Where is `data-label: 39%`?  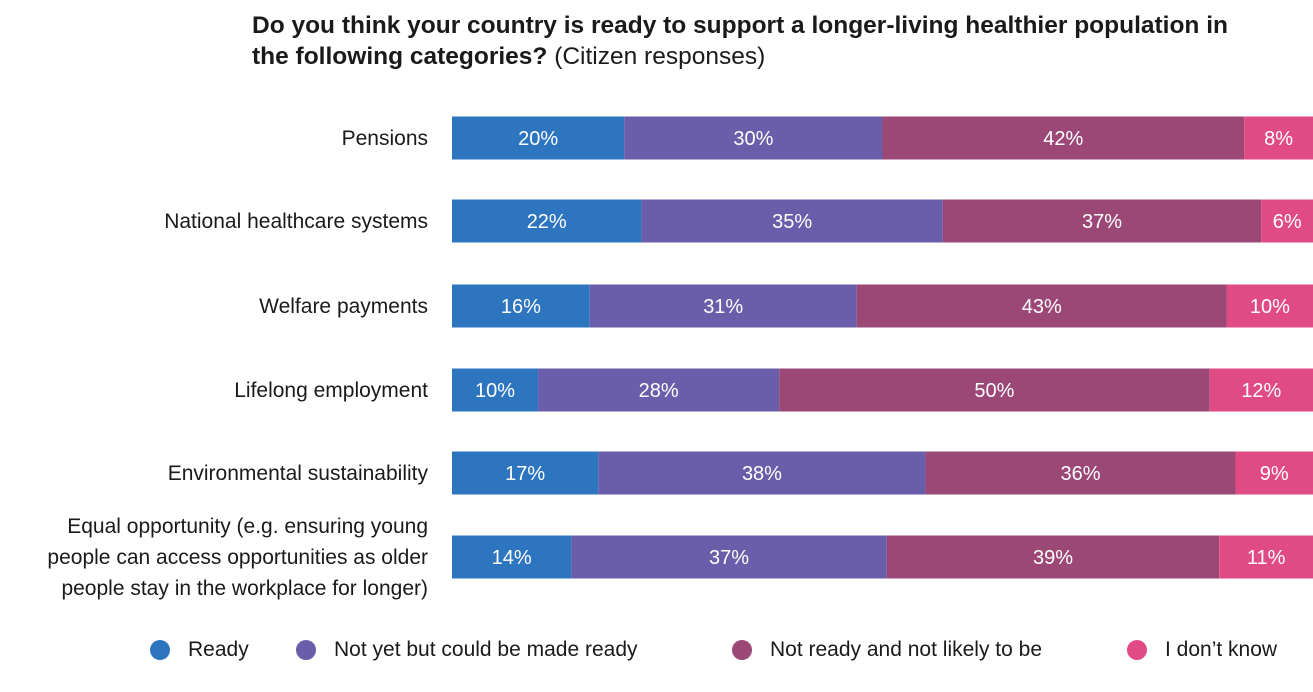 data-label: 39% is located at coordinates (1053, 558).